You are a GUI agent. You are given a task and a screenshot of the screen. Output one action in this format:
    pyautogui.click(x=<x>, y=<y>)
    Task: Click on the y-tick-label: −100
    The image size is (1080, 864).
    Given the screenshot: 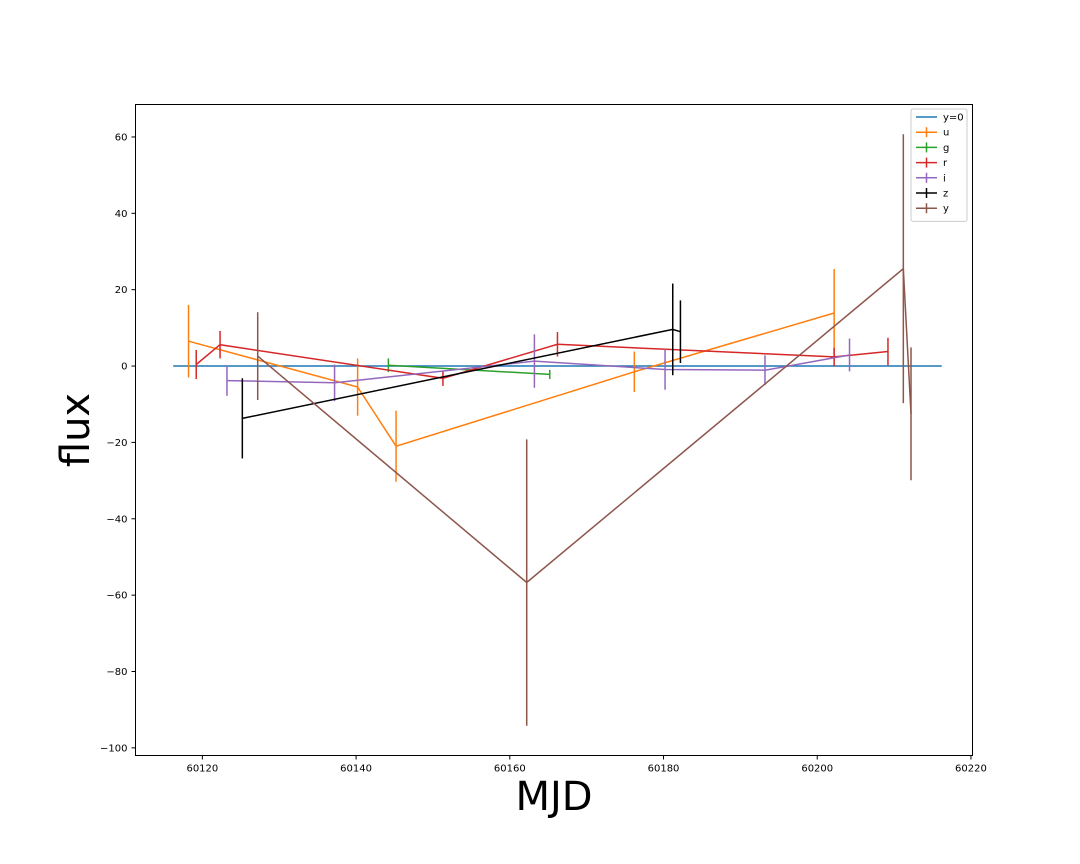 What is the action you would take?
    pyautogui.click(x=113, y=748)
    